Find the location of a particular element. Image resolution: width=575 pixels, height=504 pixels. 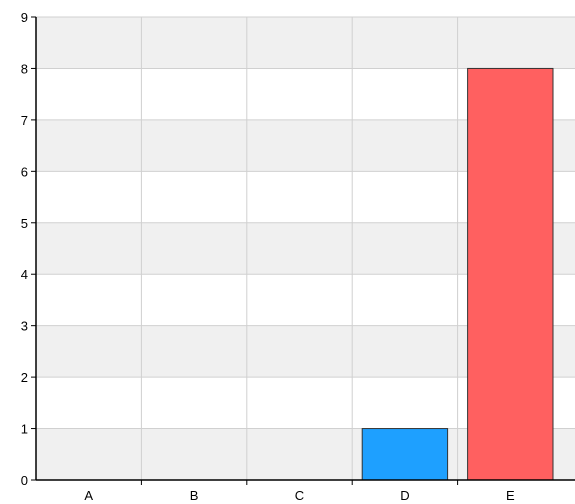

y-tick-label: 2 is located at coordinates (24, 377).